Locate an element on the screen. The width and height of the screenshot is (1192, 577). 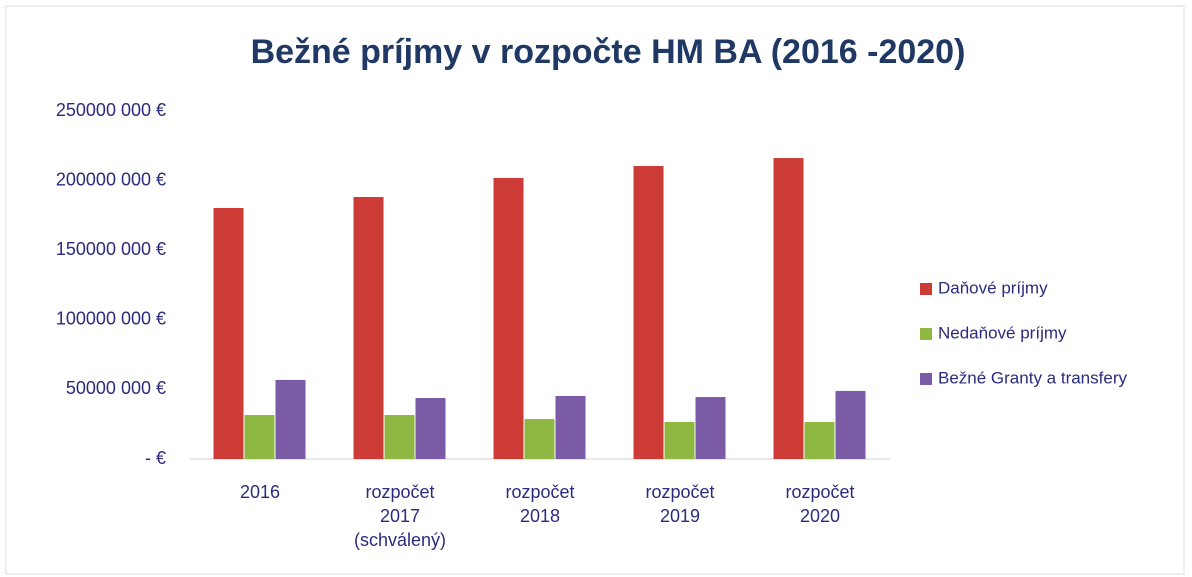
x-tick-label: 2016 is located at coordinates (260, 492).